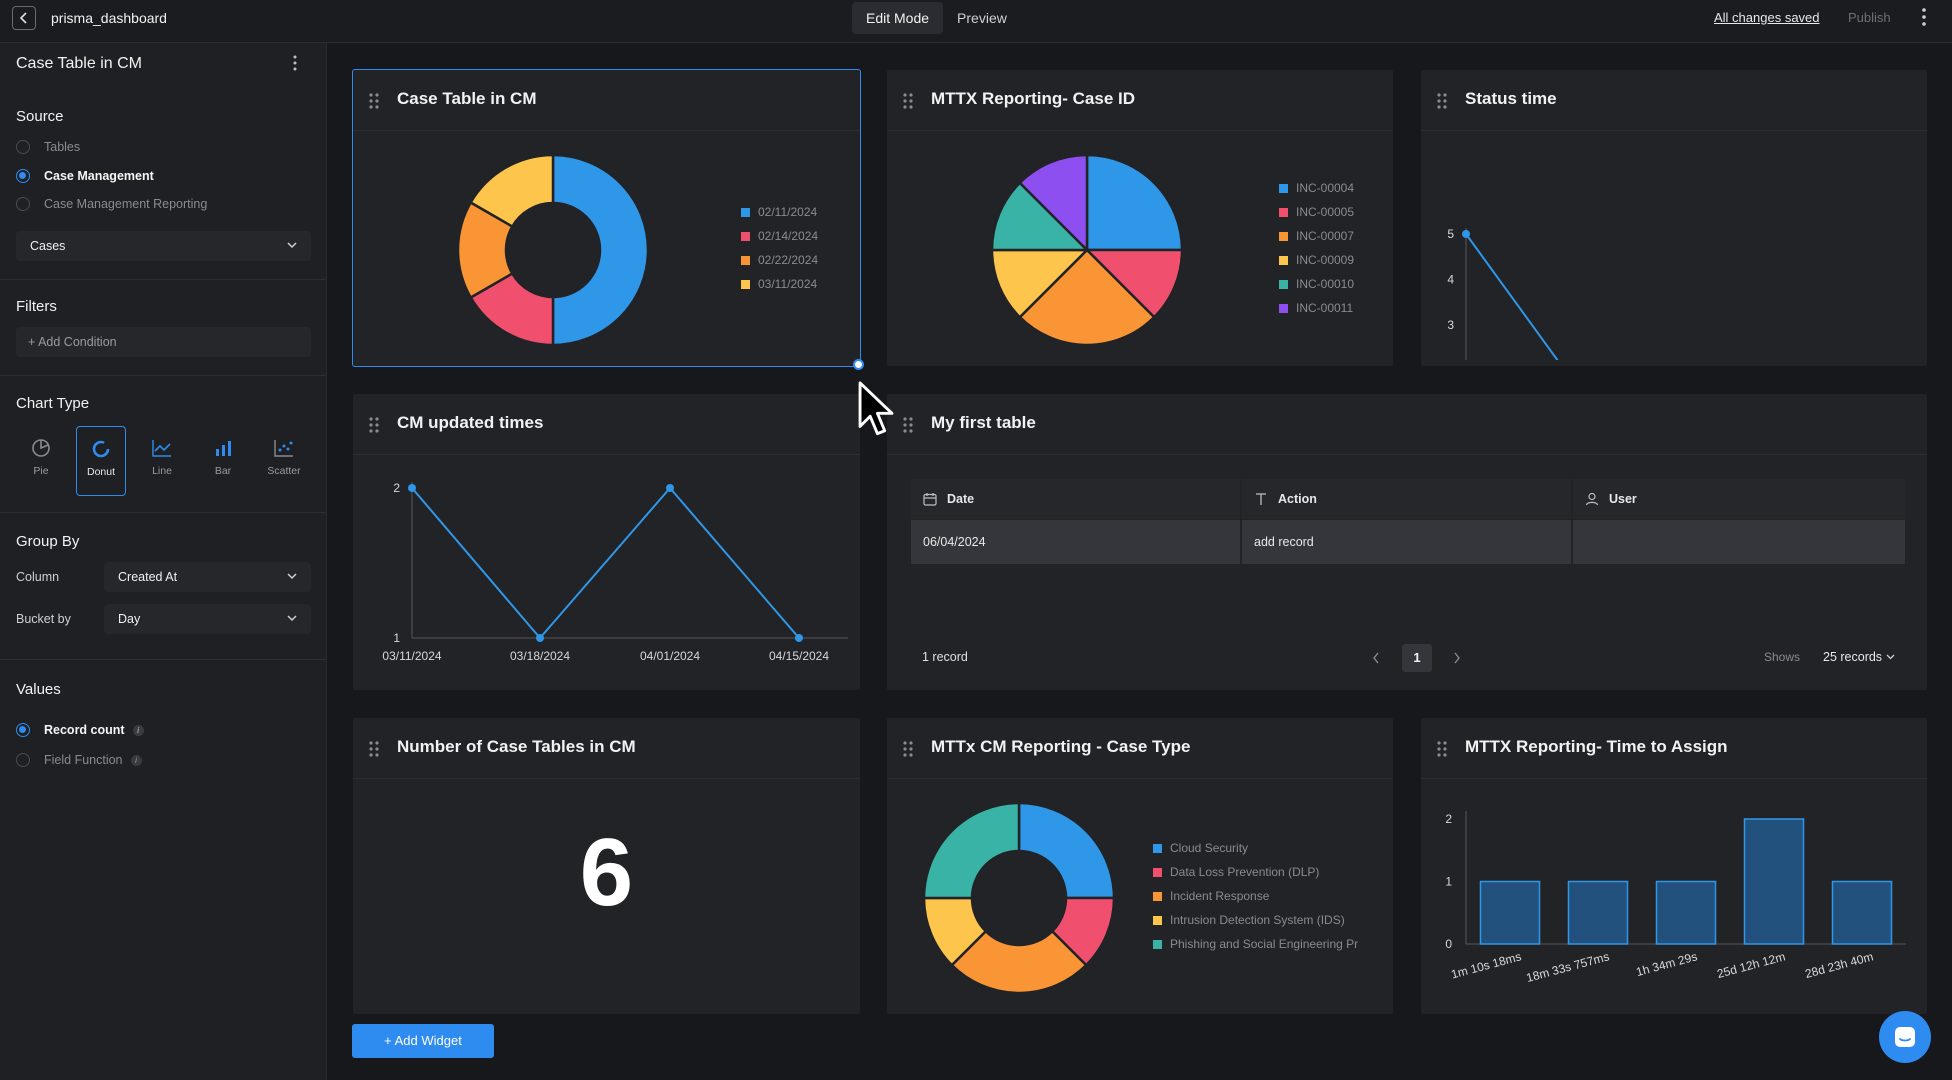 Image resolution: width=1952 pixels, height=1080 pixels. Describe the element at coordinates (1316, 188) in the screenshot. I see `legend-item: INC-00004` at that location.